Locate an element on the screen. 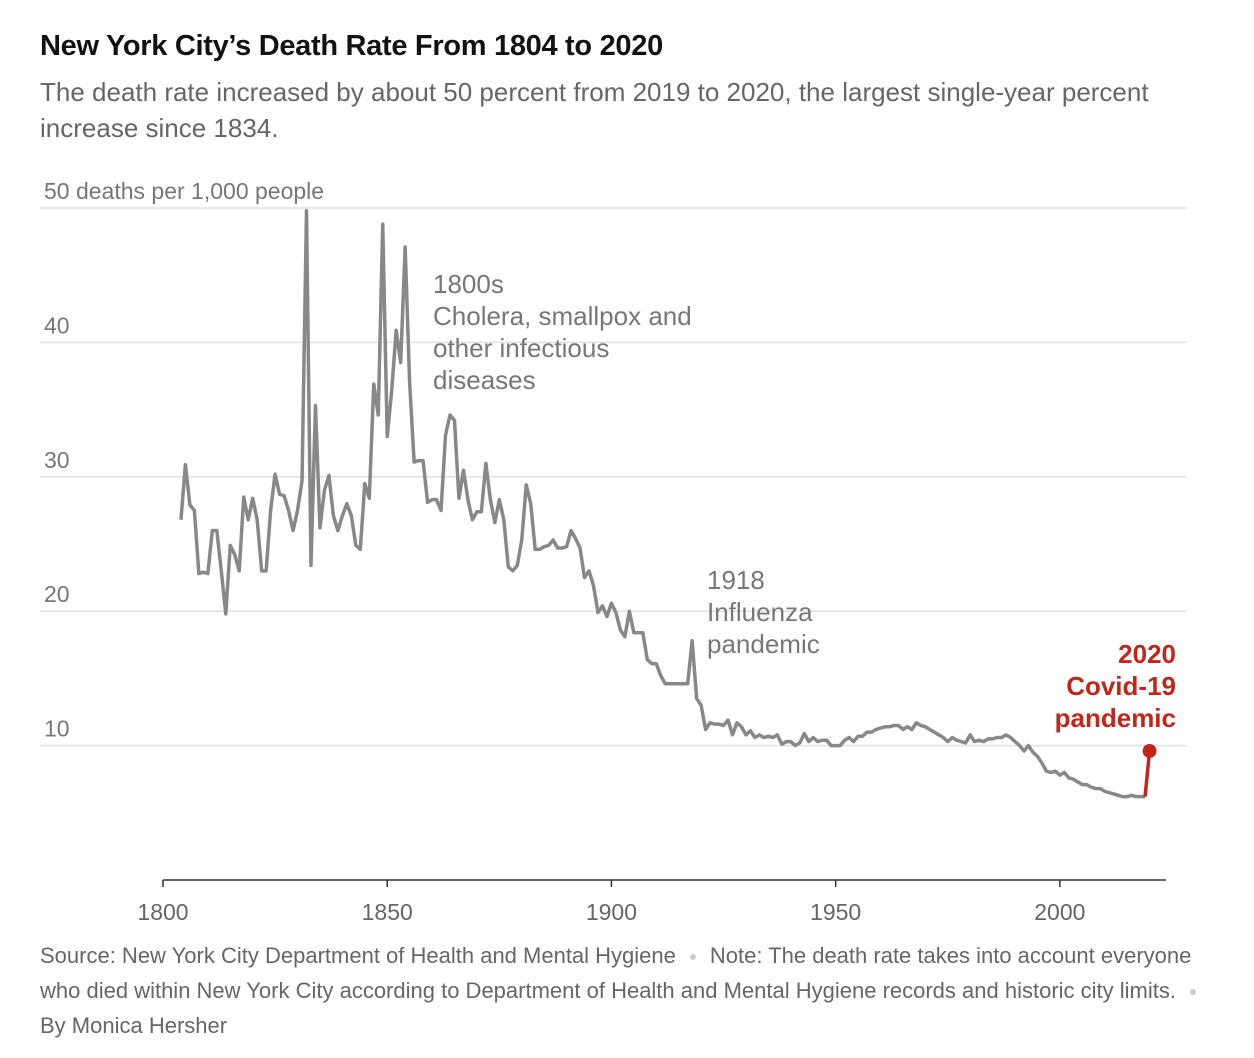  annotation: diseases is located at coordinates (484, 380).